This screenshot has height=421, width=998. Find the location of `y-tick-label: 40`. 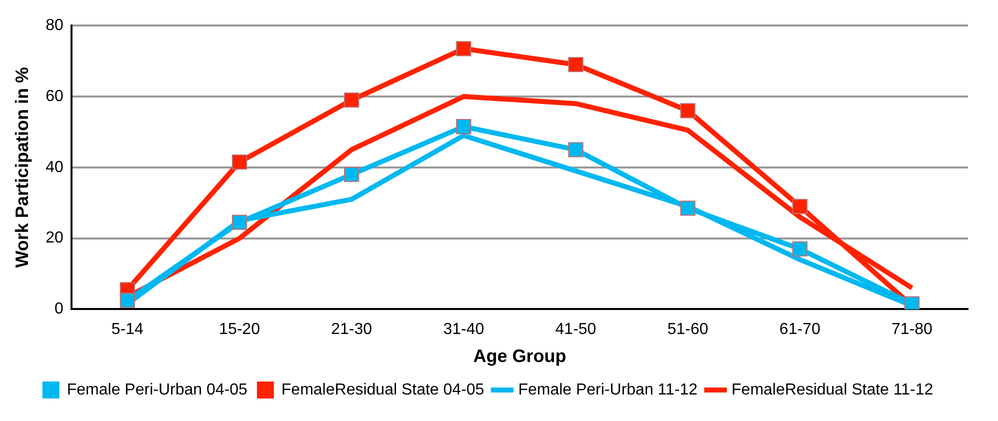

y-tick-label: 40 is located at coordinates (55, 167).